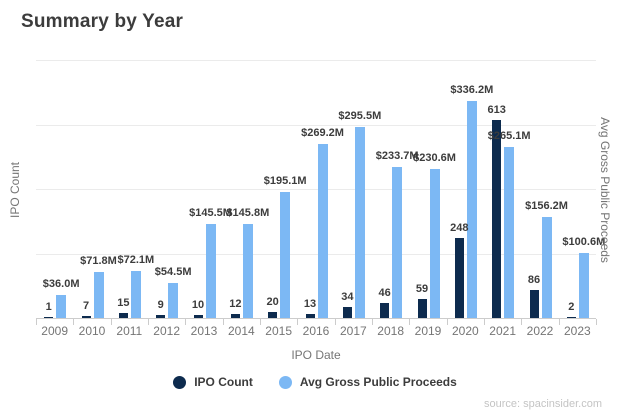 The image size is (630, 420). Describe the element at coordinates (136, 260) in the screenshot. I see `value-label-avg-proceeds-2011: $72.1M` at that location.